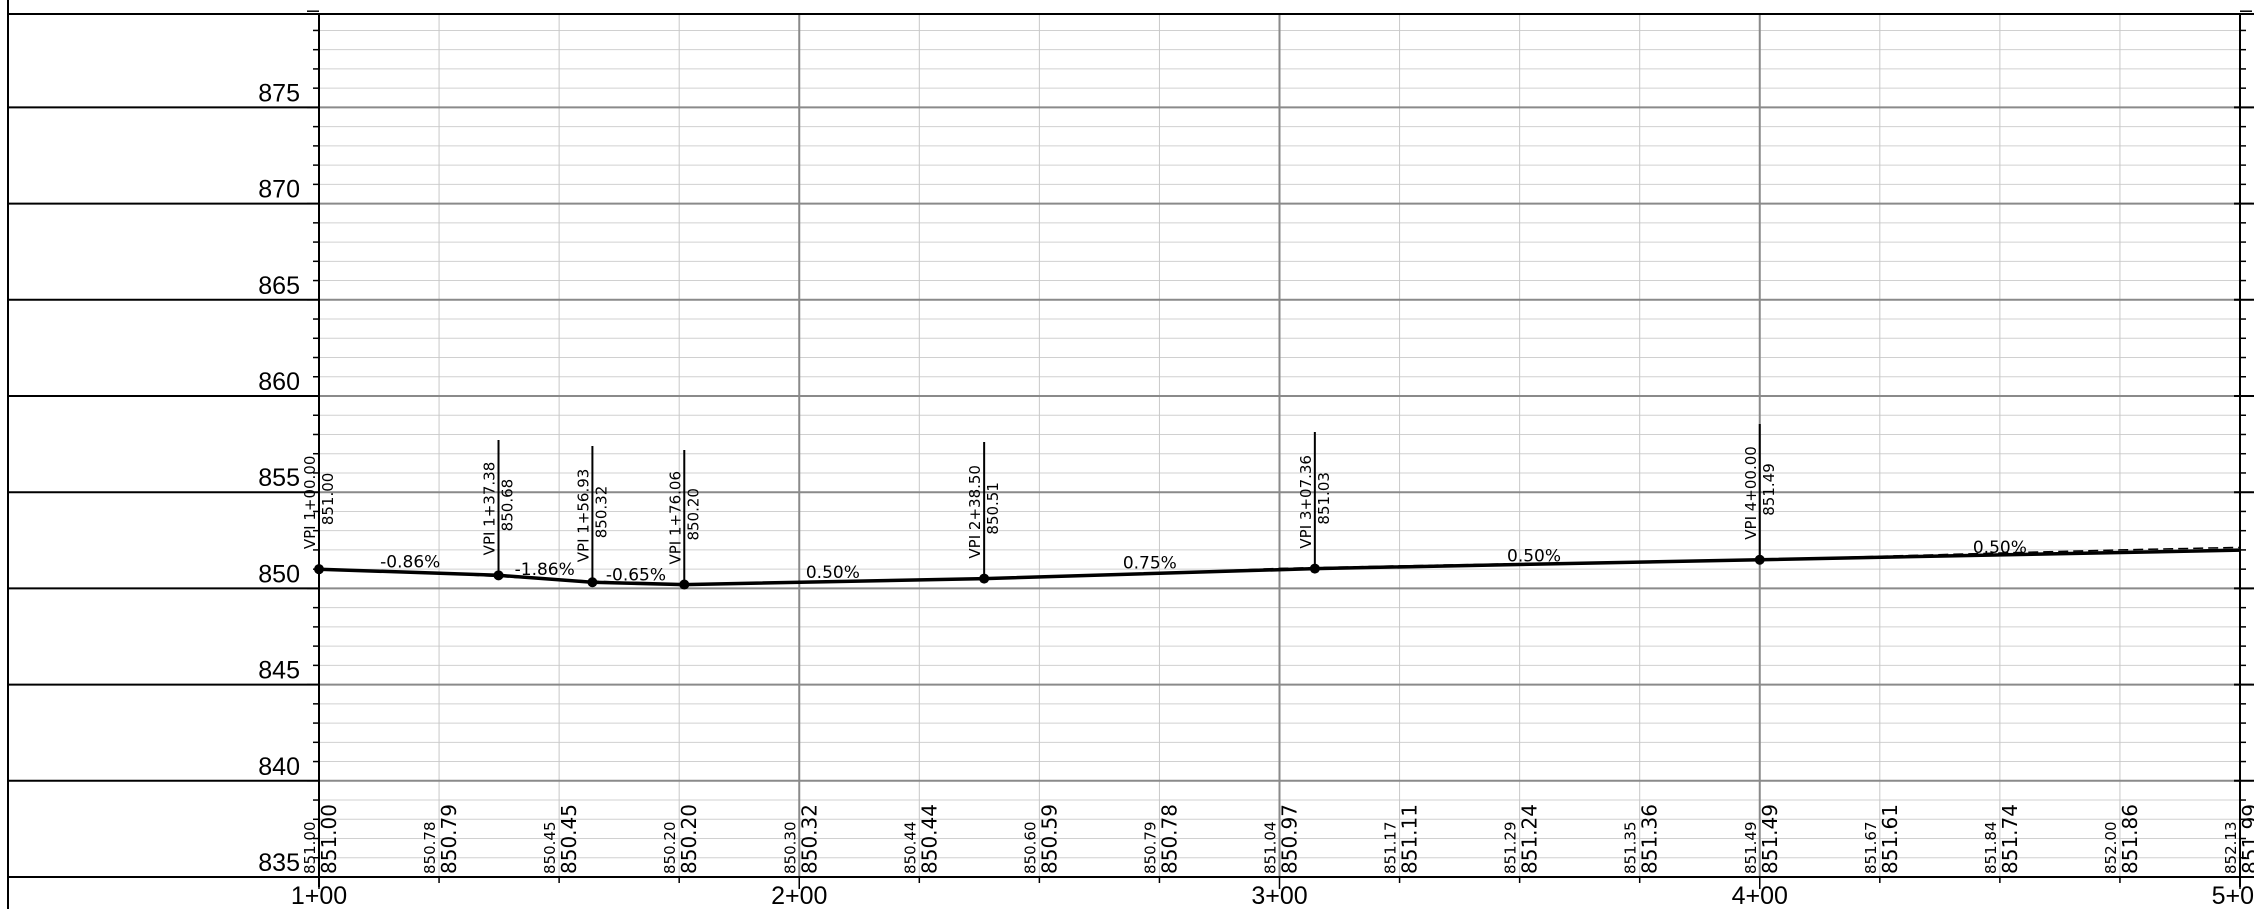  What do you see at coordinates (929, 839) in the screenshot?
I see `proposed-elevation-label: 850.44` at bounding box center [929, 839].